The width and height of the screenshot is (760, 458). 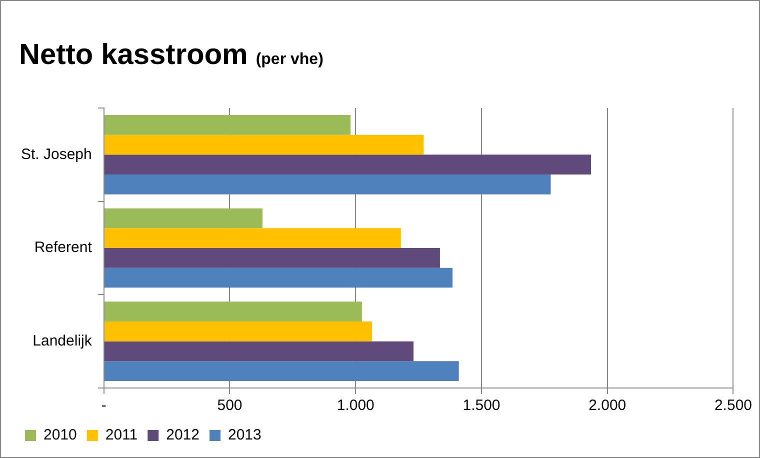 What do you see at coordinates (290, 59) in the screenshot?
I see `chart-subtitle: (per vhe)` at bounding box center [290, 59].